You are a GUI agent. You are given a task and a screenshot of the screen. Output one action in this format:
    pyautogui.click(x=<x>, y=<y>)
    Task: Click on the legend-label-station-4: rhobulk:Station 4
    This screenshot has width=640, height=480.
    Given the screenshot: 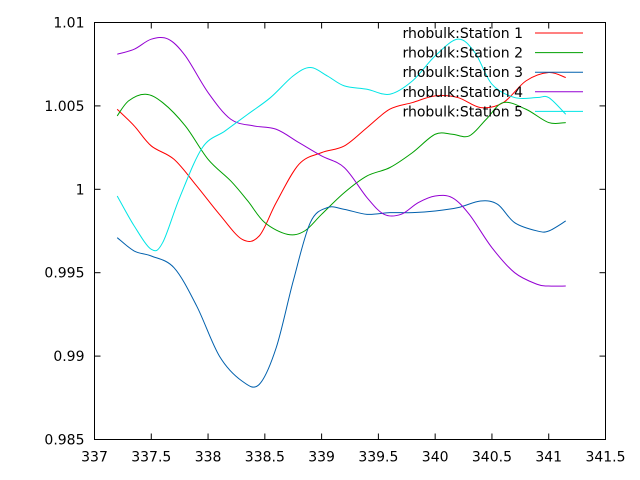 What is the action you would take?
    pyautogui.click(x=462, y=93)
    